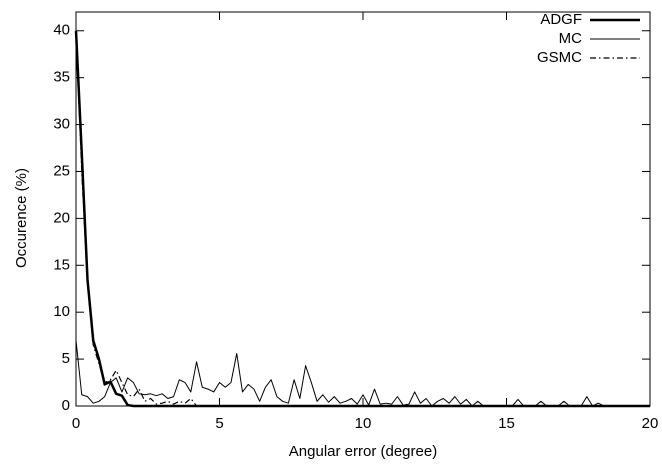 The height and width of the screenshot is (473, 662). Describe the element at coordinates (61, 30) in the screenshot. I see `y-tick-label: 40` at that location.